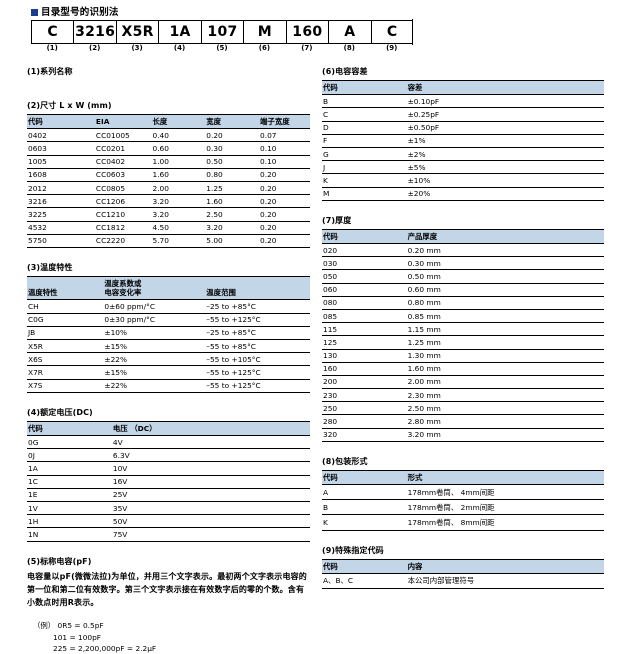 This screenshot has width=627, height=654. Describe the element at coordinates (364, 522) in the screenshot. I see `table-cell: K` at that location.